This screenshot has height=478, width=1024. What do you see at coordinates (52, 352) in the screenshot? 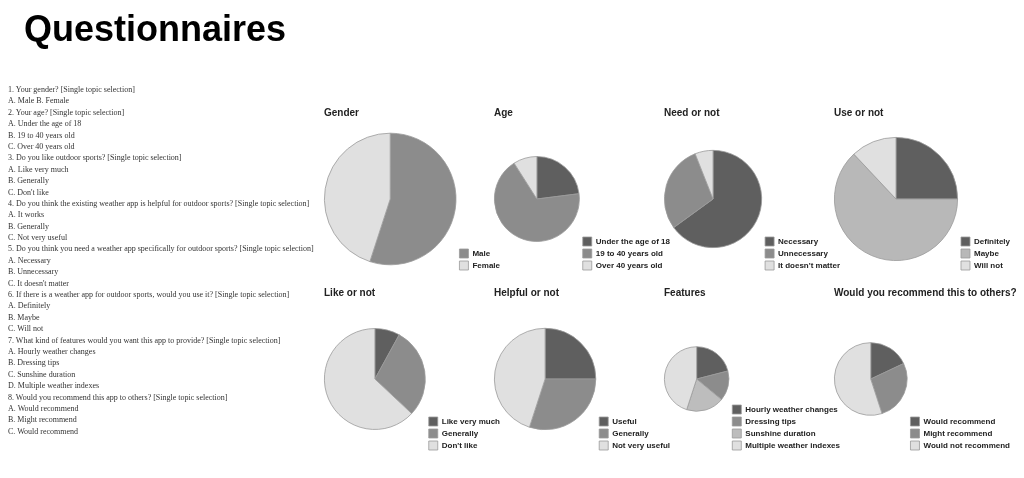
I see `text: A. Hourly weather changes` at bounding box center [52, 352].